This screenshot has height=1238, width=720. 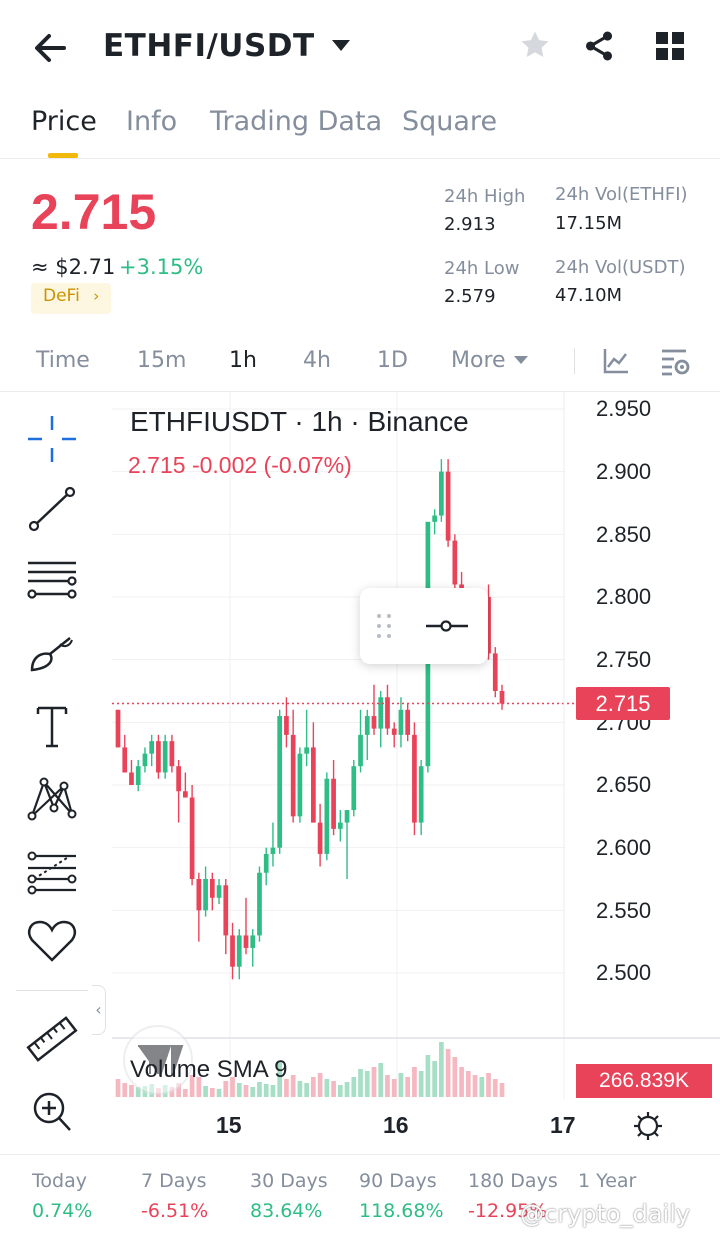 What do you see at coordinates (243, 360) in the screenshot?
I see `interval-1h: 1h` at bounding box center [243, 360].